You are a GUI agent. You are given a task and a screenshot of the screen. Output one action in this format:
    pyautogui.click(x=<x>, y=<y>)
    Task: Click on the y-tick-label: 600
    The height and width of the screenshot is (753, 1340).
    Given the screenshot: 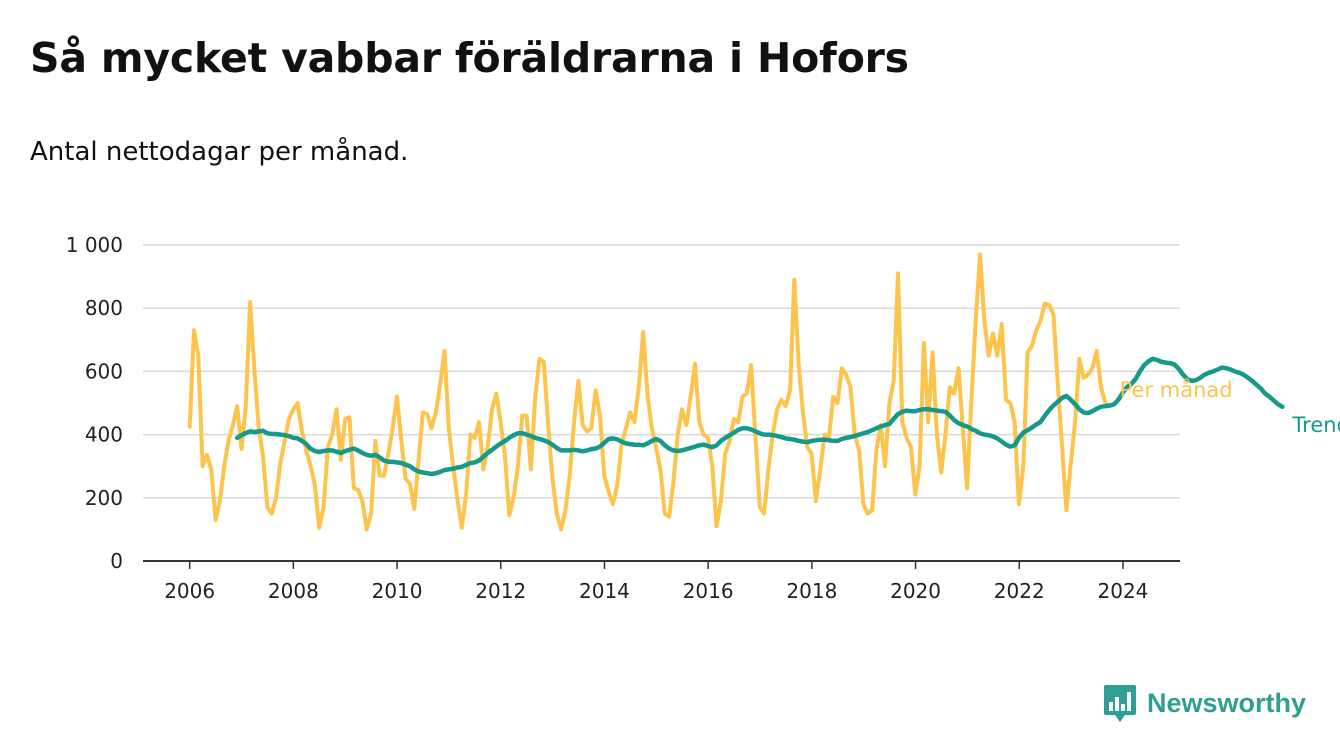 What is the action you would take?
    pyautogui.click(x=104, y=371)
    